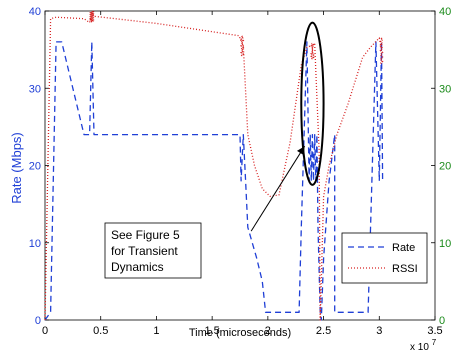  I want to click on y-tick-label-right: 10, so click(445, 244).